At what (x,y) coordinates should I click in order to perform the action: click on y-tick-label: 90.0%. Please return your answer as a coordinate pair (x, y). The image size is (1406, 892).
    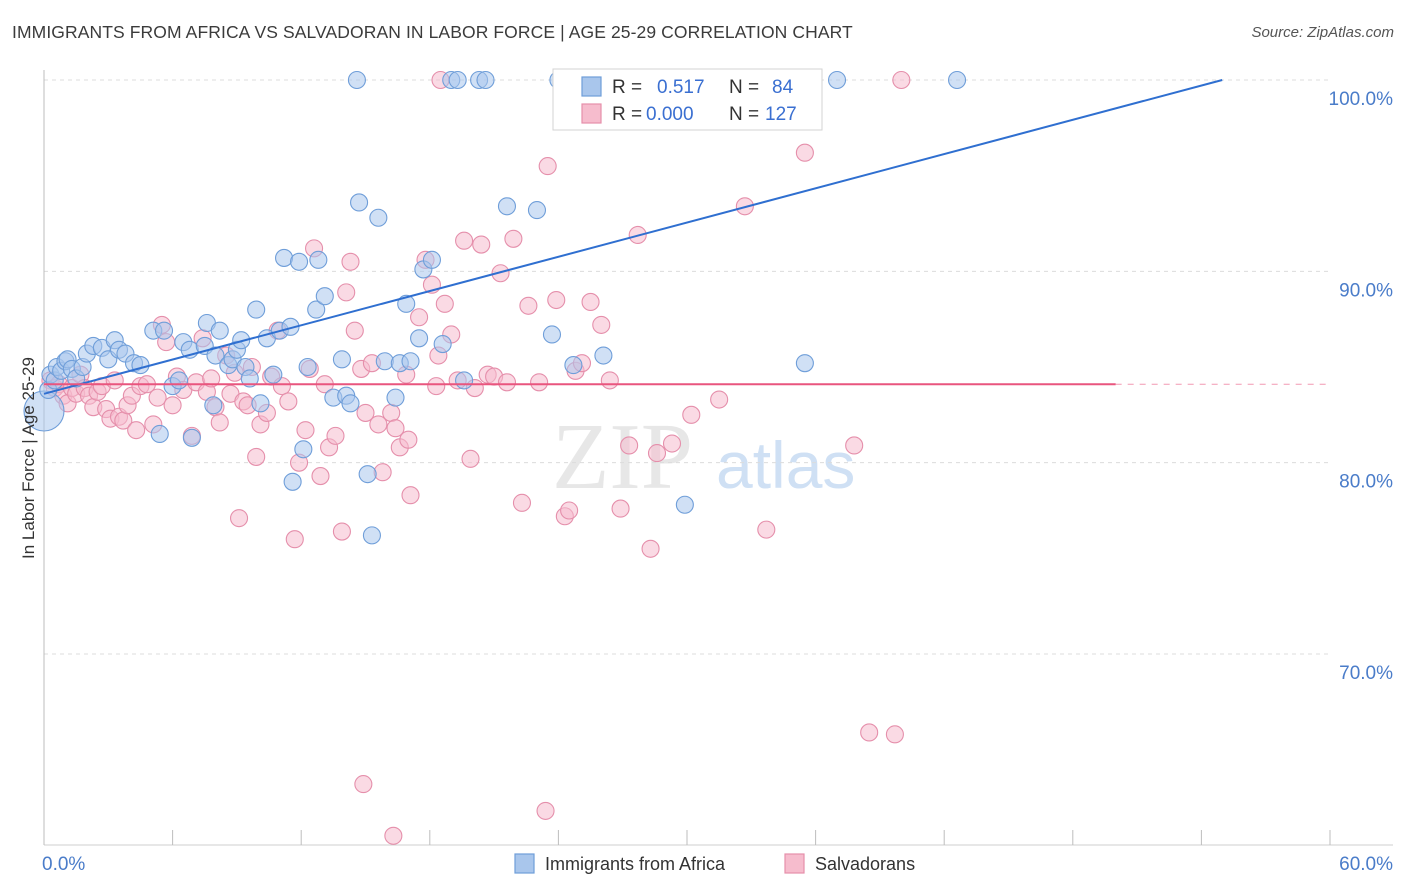
    Looking at the image, I should click on (1366, 290).